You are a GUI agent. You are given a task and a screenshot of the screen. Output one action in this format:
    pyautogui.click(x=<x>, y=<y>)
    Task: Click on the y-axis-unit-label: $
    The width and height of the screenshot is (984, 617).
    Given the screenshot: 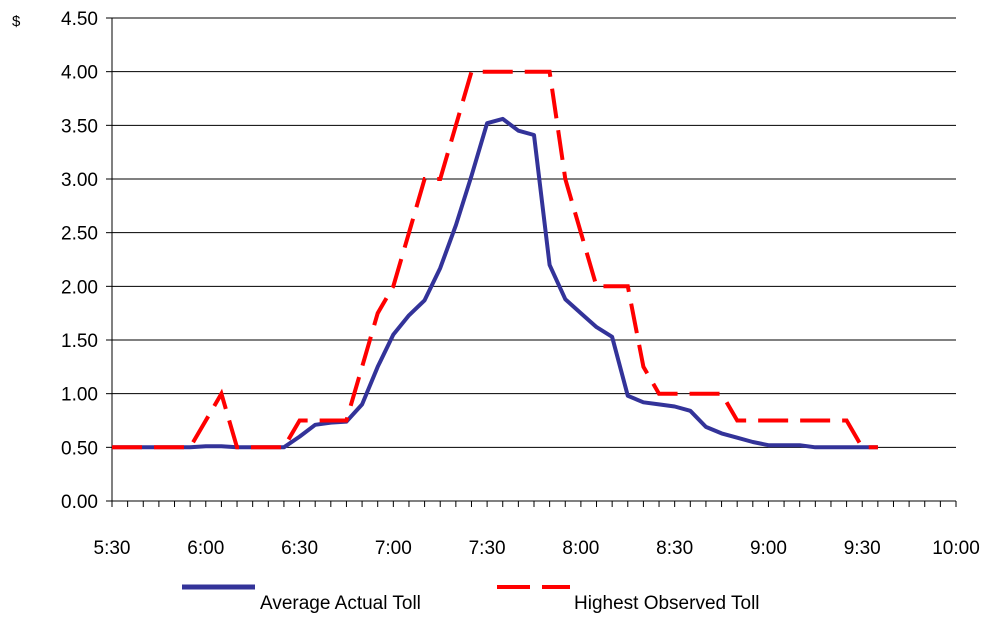 What is the action you would take?
    pyautogui.click(x=16, y=21)
    